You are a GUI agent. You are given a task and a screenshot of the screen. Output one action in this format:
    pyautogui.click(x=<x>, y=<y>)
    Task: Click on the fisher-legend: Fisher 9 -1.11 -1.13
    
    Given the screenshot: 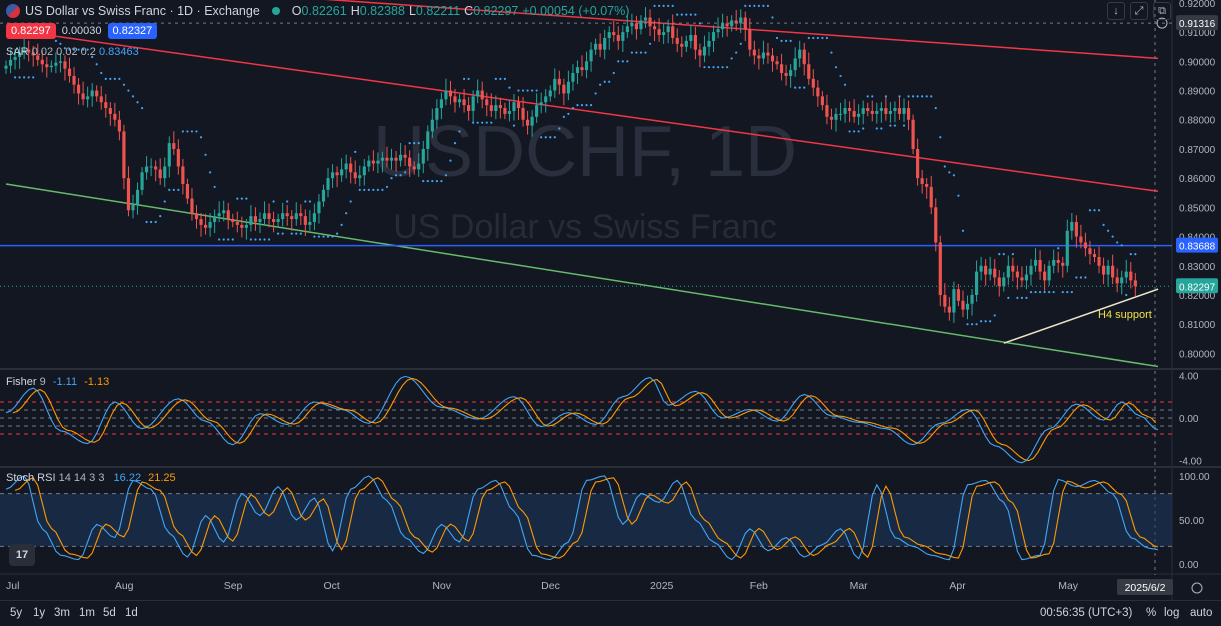 What is the action you would take?
    pyautogui.click(x=57, y=382)
    